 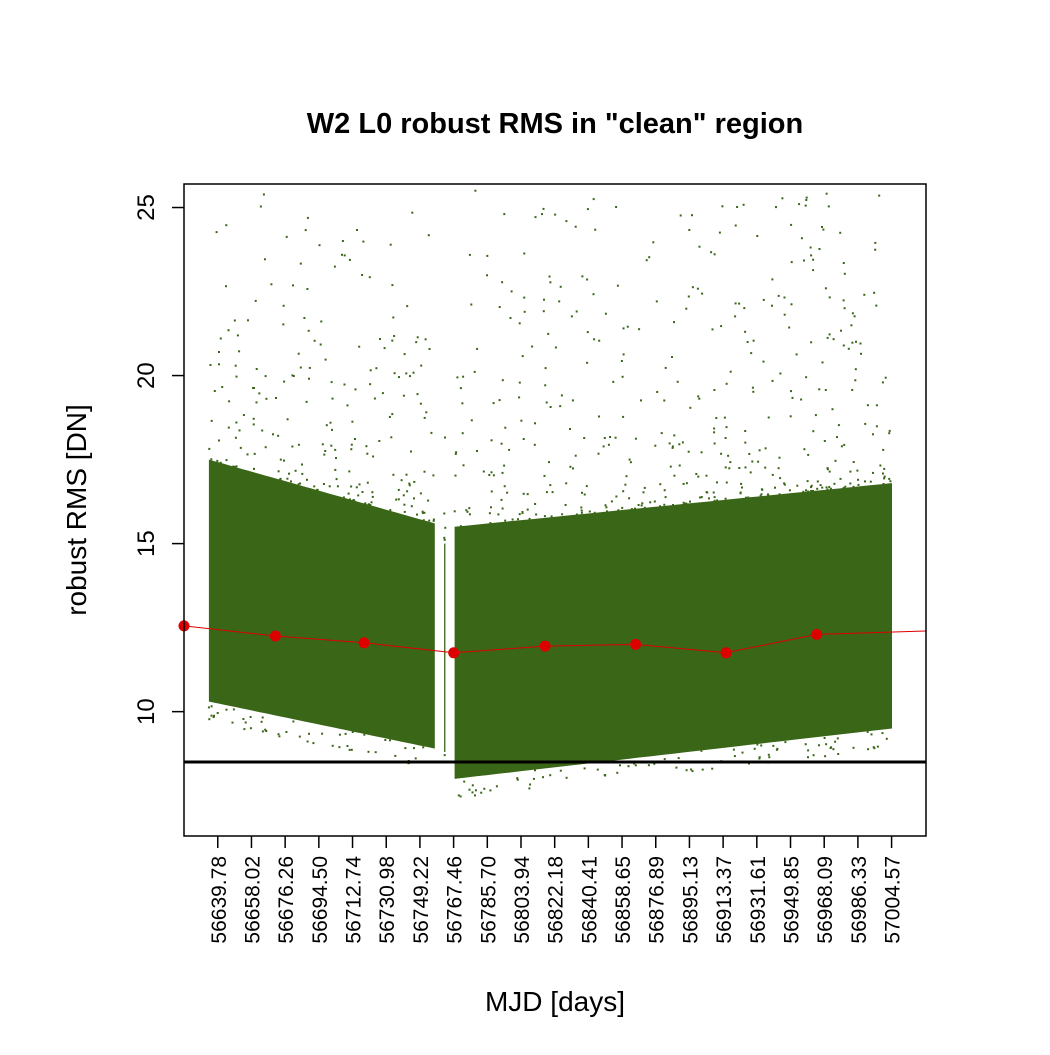 I want to click on x-tick-label: 56749.22, so click(x=421, y=900).